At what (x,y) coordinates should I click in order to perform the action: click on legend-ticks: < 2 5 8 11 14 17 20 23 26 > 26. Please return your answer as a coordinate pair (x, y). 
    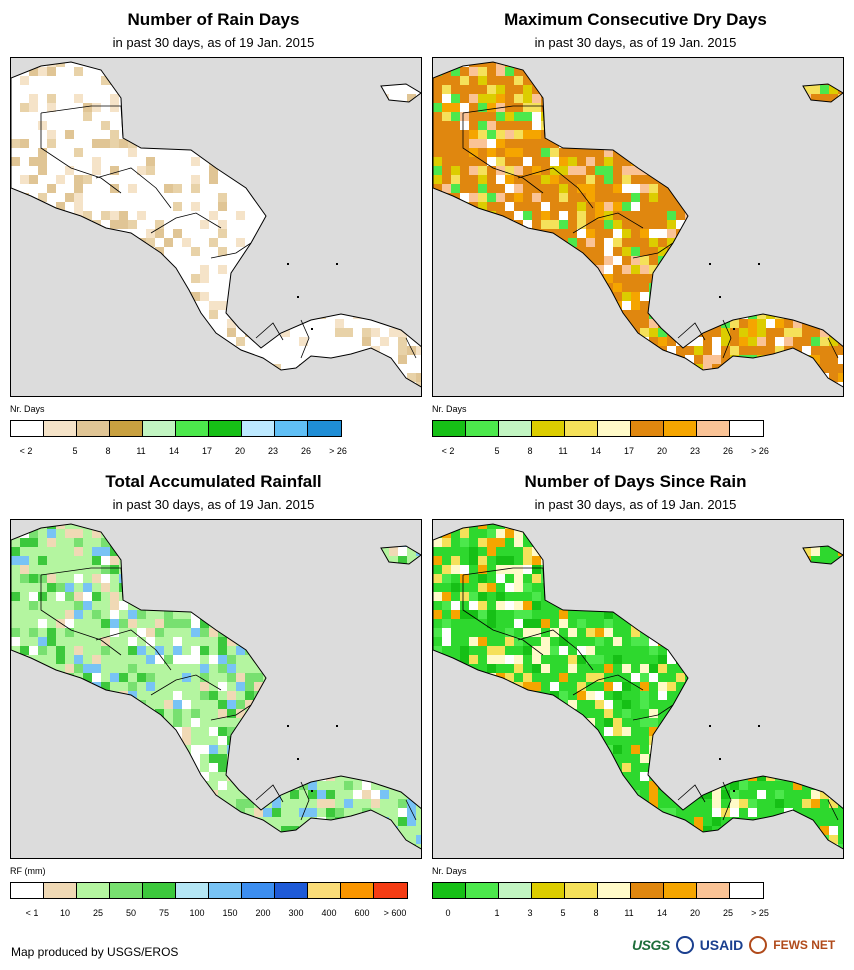
    Looking at the image, I should click on (180, 452).